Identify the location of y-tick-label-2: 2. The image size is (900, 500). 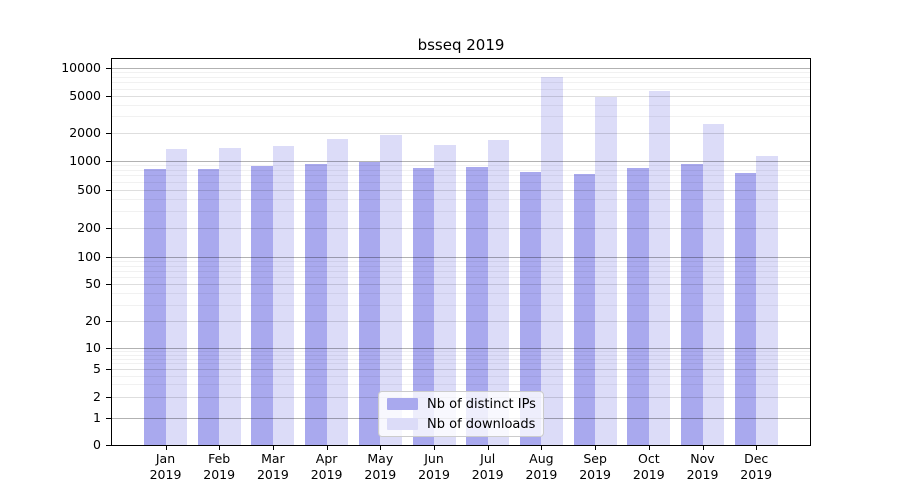
(97, 396).